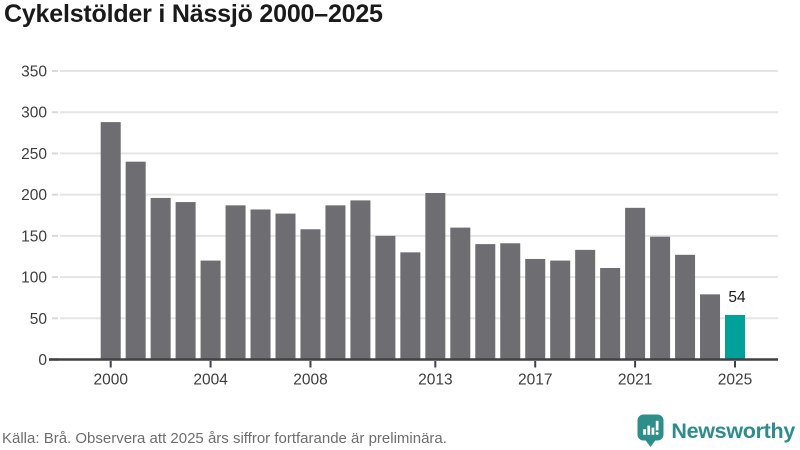 The width and height of the screenshot is (800, 450). Describe the element at coordinates (310, 294) in the screenshot. I see `bar-2008` at that location.